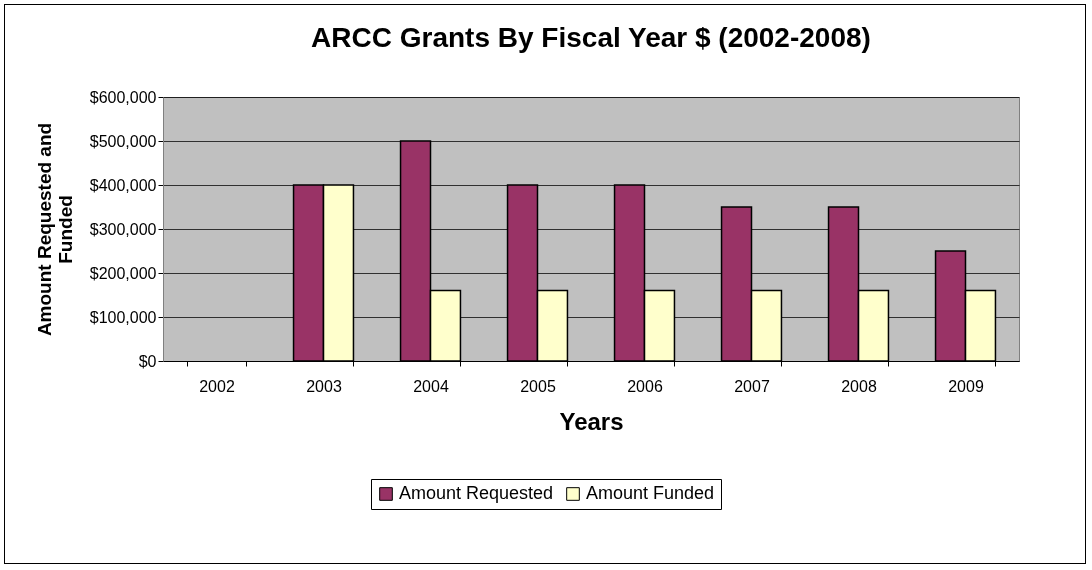 The image size is (1092, 570). Describe the element at coordinates (123, 317) in the screenshot. I see `y-tick-label: $100,000` at that location.